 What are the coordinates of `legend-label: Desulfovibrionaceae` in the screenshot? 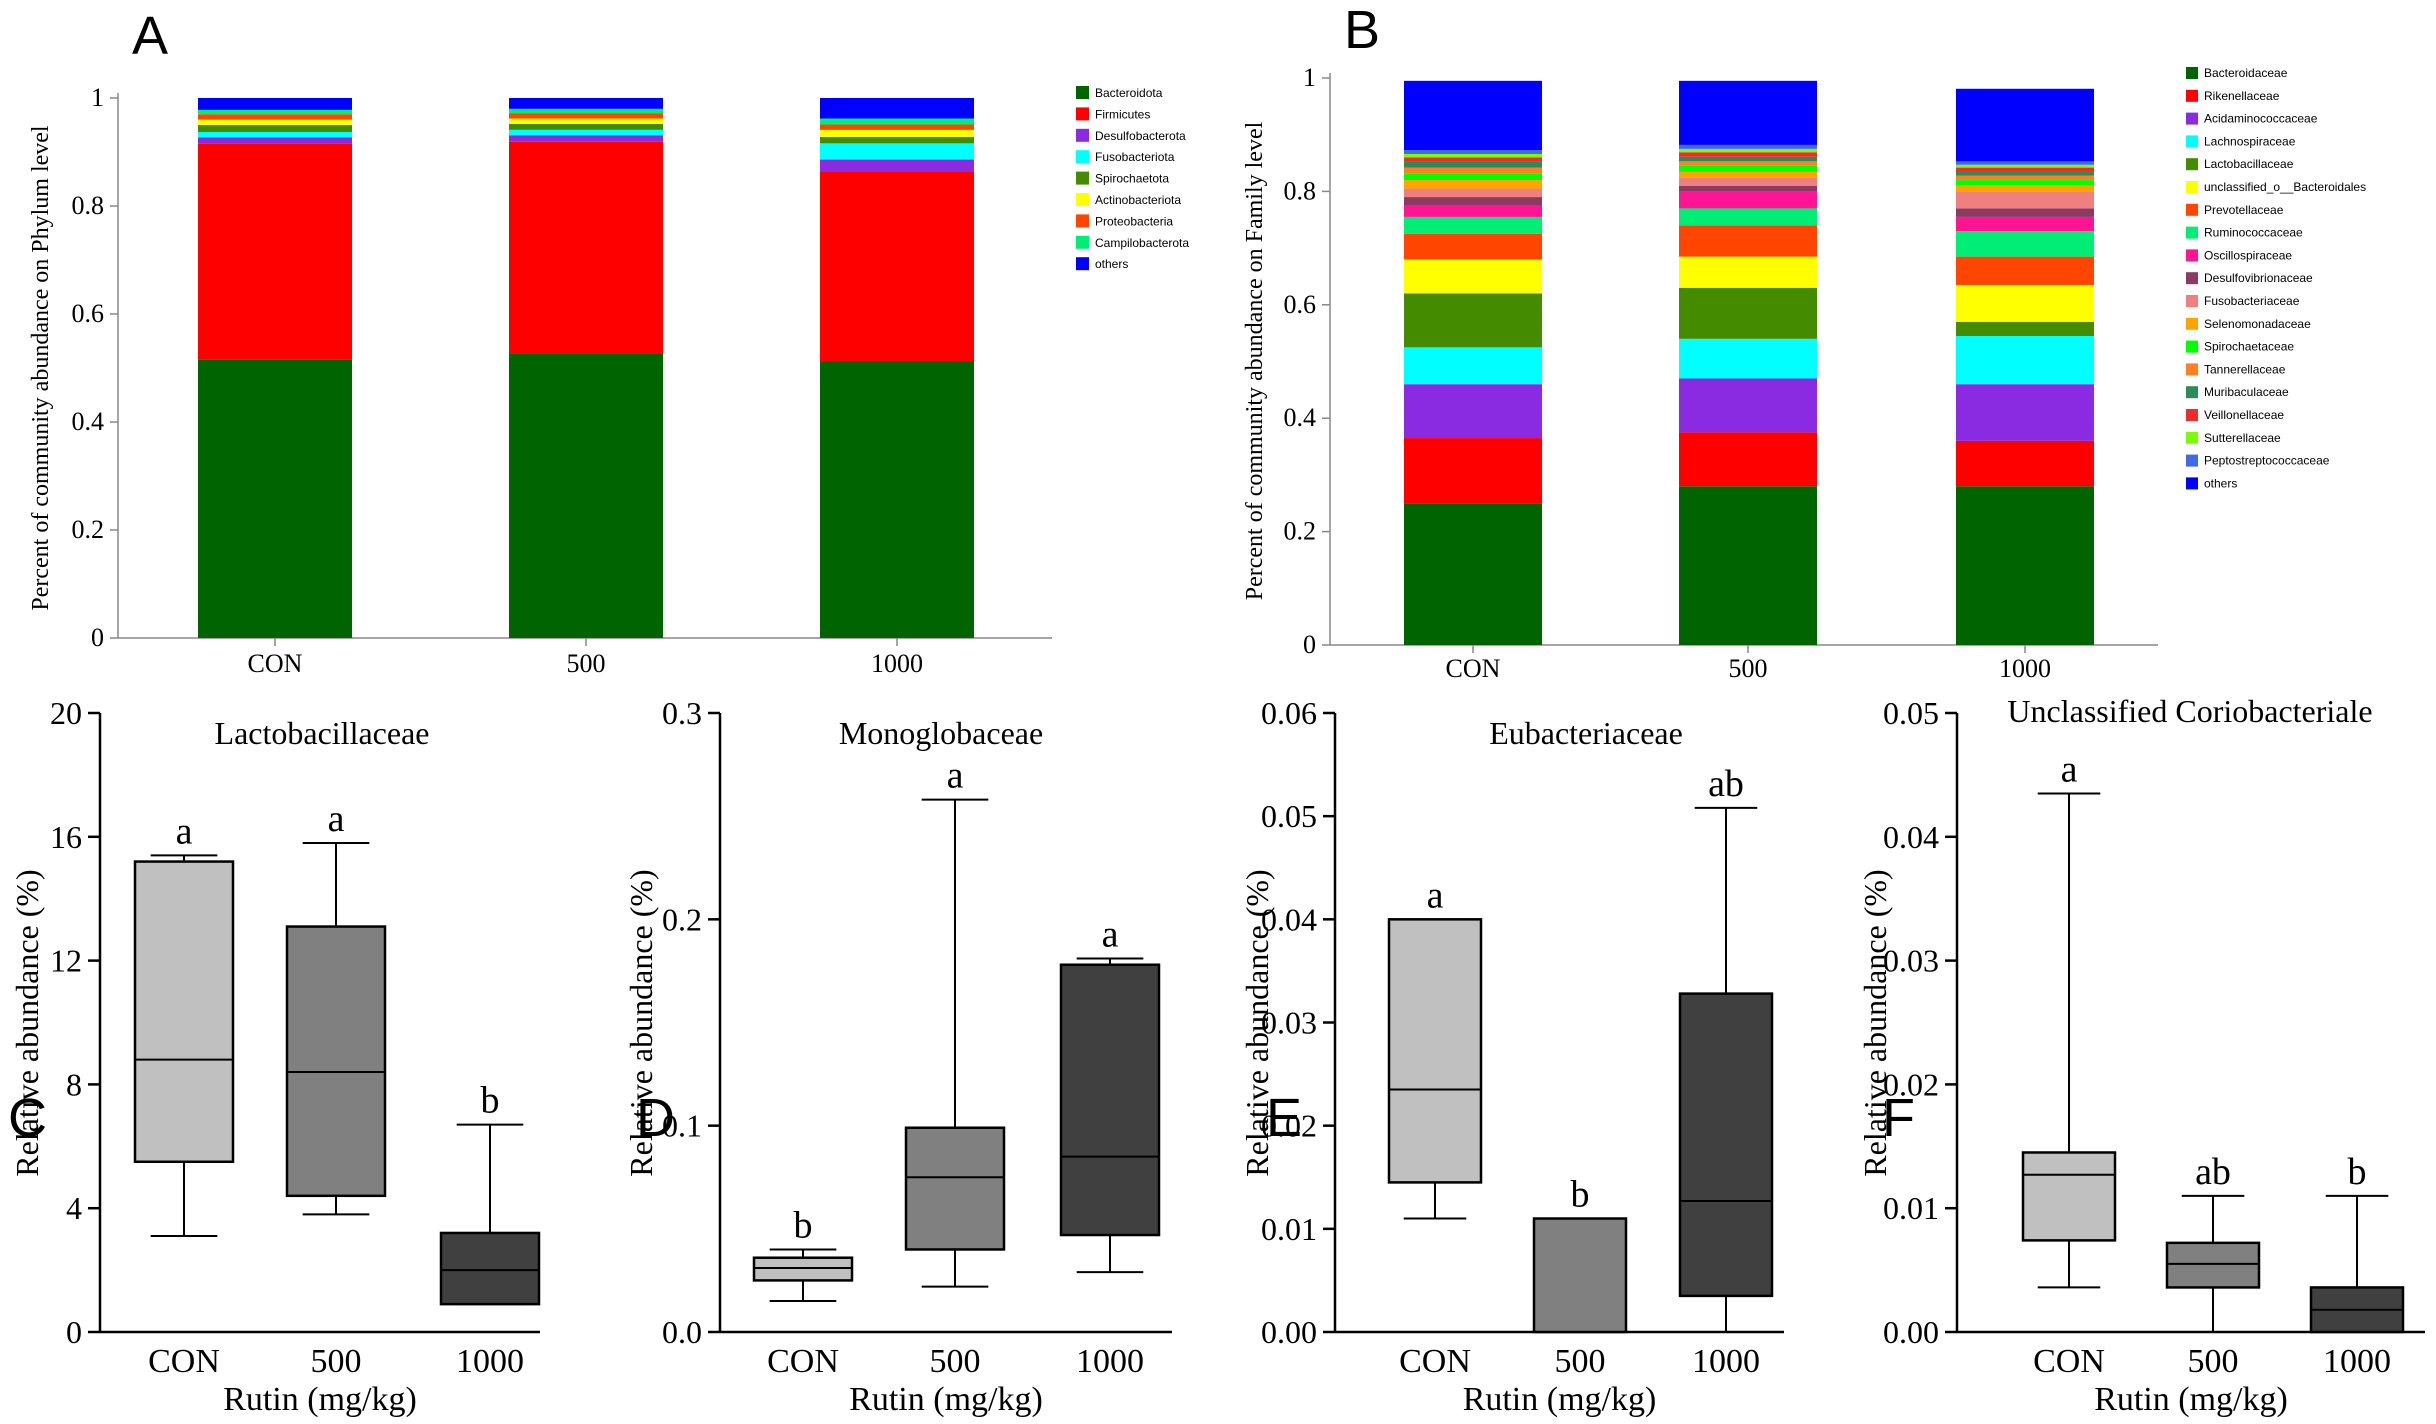 It's located at (2258, 278).